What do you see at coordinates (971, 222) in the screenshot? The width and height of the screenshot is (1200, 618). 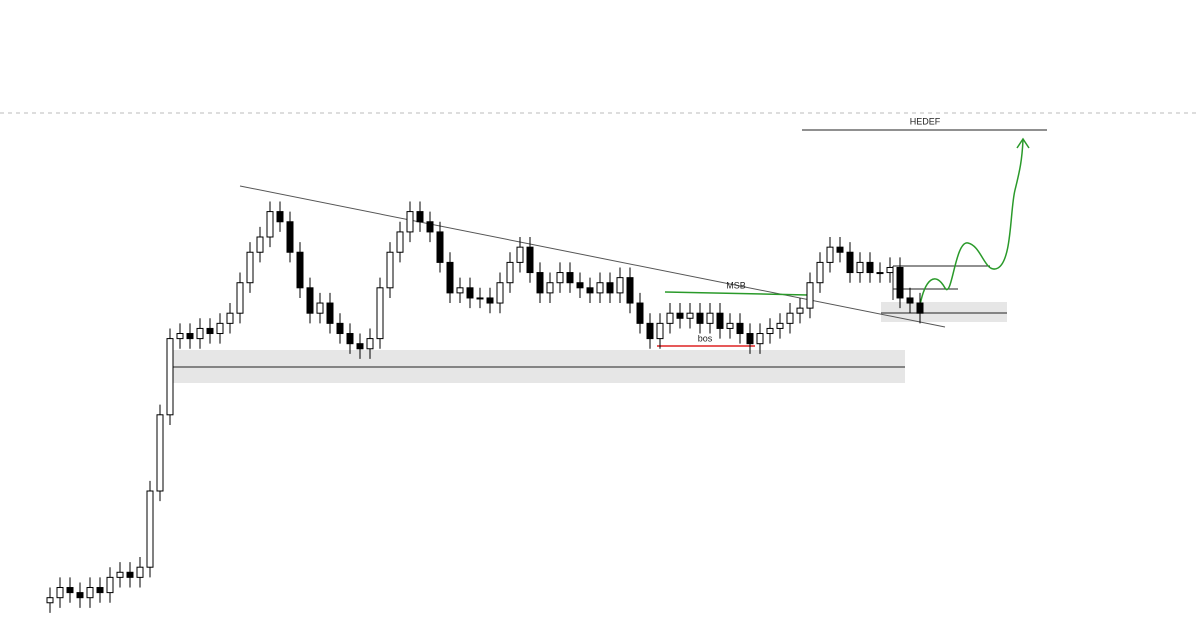 I see `projection-path` at bounding box center [971, 222].